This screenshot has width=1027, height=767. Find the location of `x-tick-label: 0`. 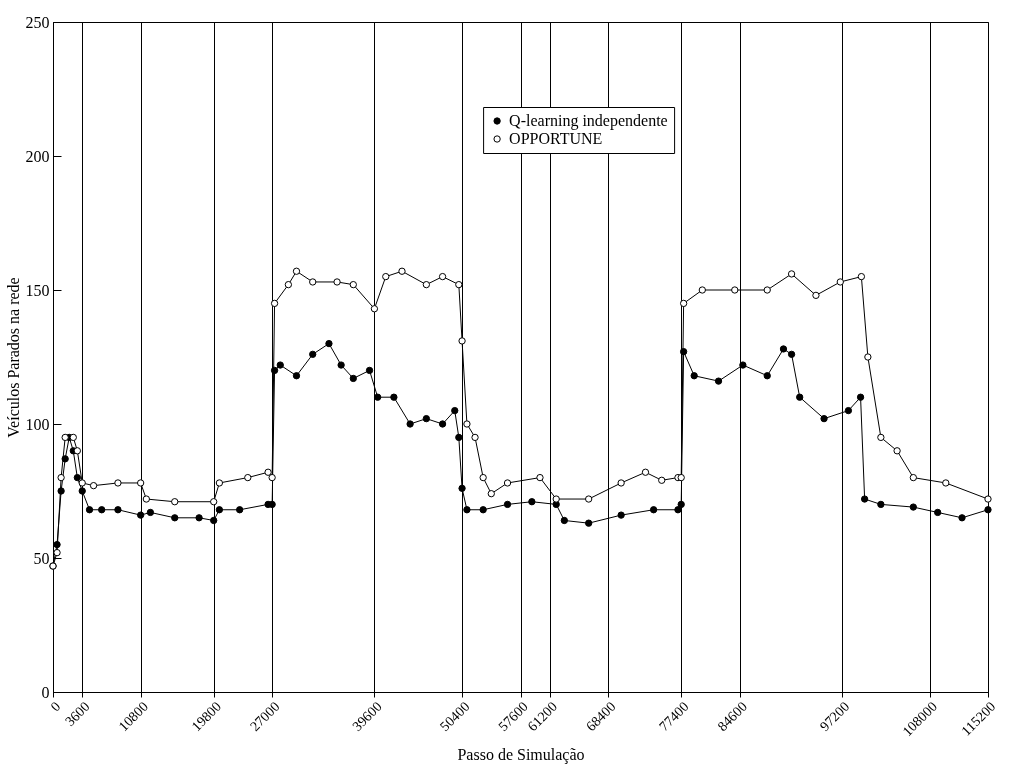

x-tick-label: 0 is located at coordinates (55, 706).